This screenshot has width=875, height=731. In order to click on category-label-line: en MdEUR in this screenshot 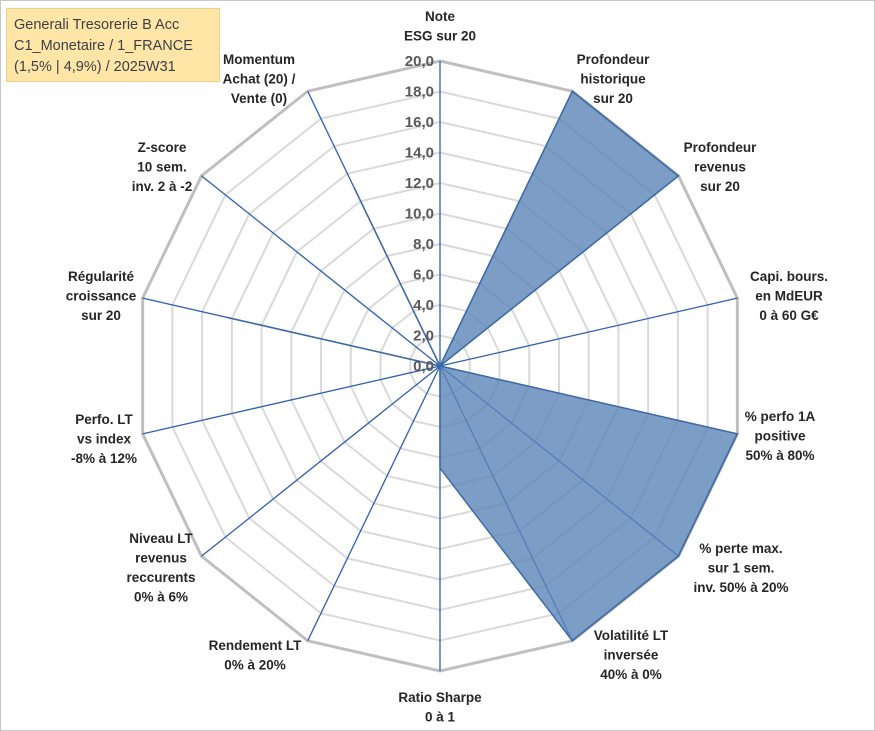, I will do `click(789, 296)`.